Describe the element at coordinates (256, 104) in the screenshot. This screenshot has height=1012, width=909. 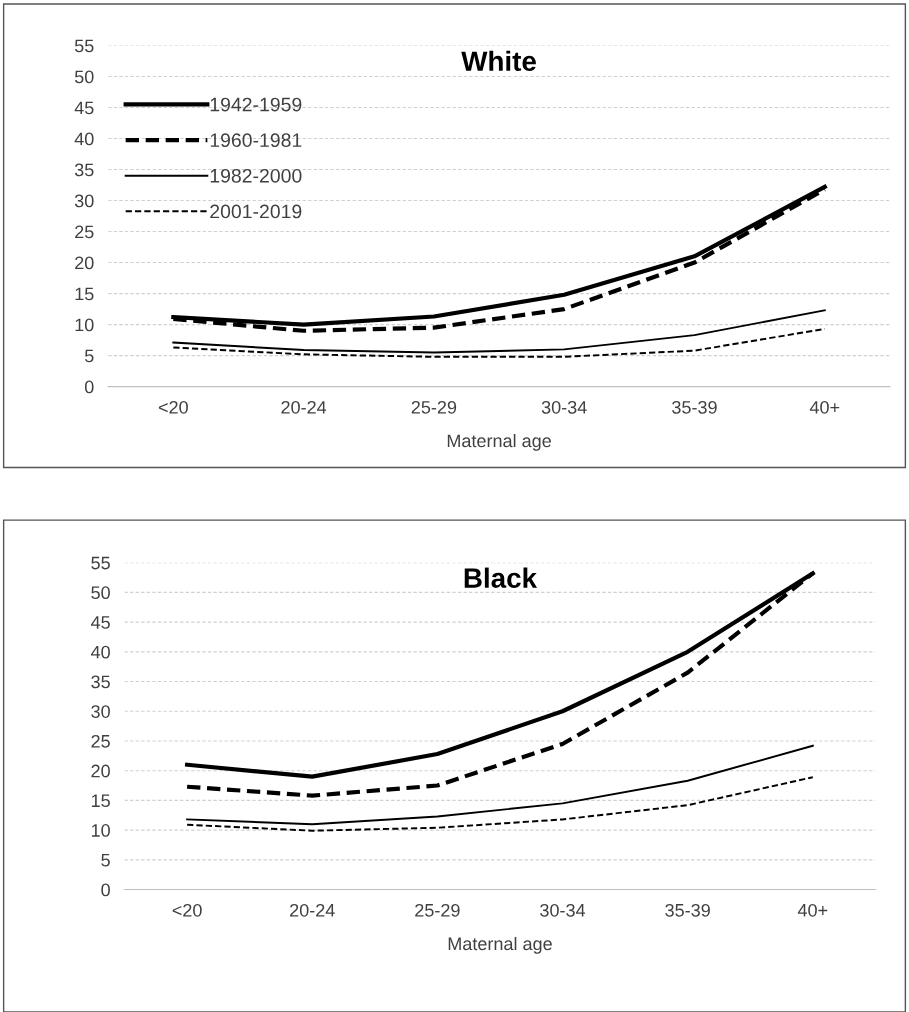
I see `legend-label: 1942-1959` at that location.